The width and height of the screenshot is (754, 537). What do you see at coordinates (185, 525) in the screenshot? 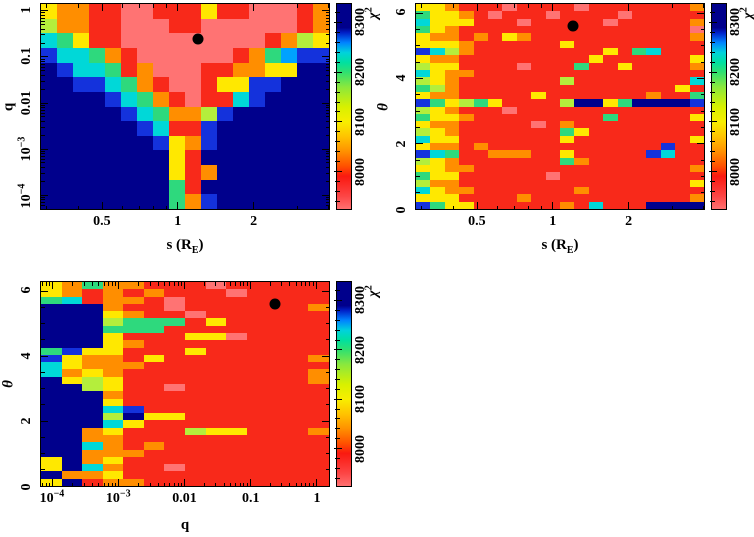
I see `x-axis-label: q` at bounding box center [185, 525].